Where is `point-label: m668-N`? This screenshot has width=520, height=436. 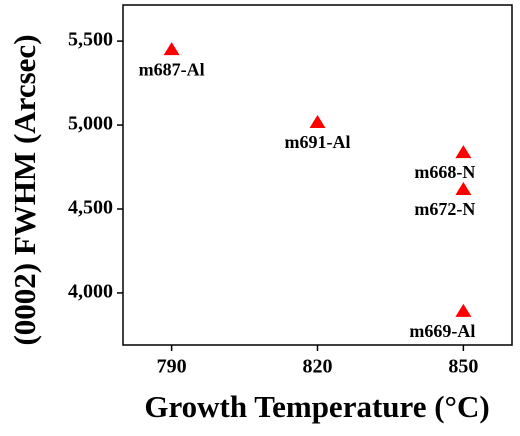 point-label: m668-N is located at coordinates (444, 172).